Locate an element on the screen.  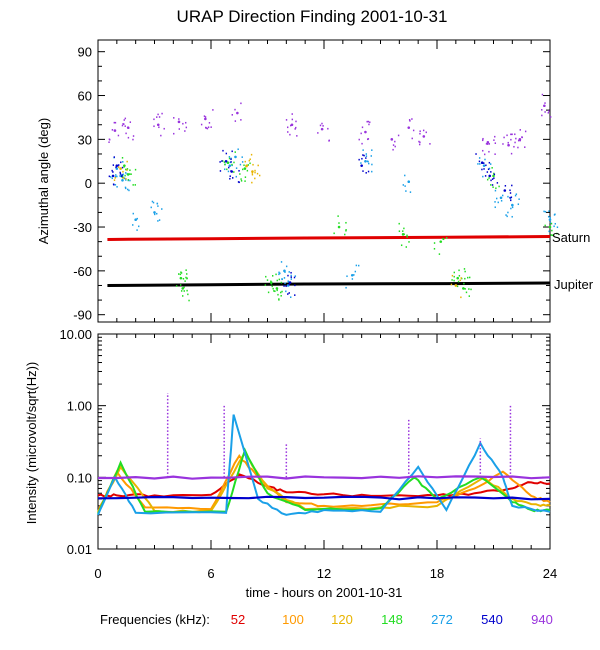
azimuth-series-940-khz is located at coordinates (330, 124).